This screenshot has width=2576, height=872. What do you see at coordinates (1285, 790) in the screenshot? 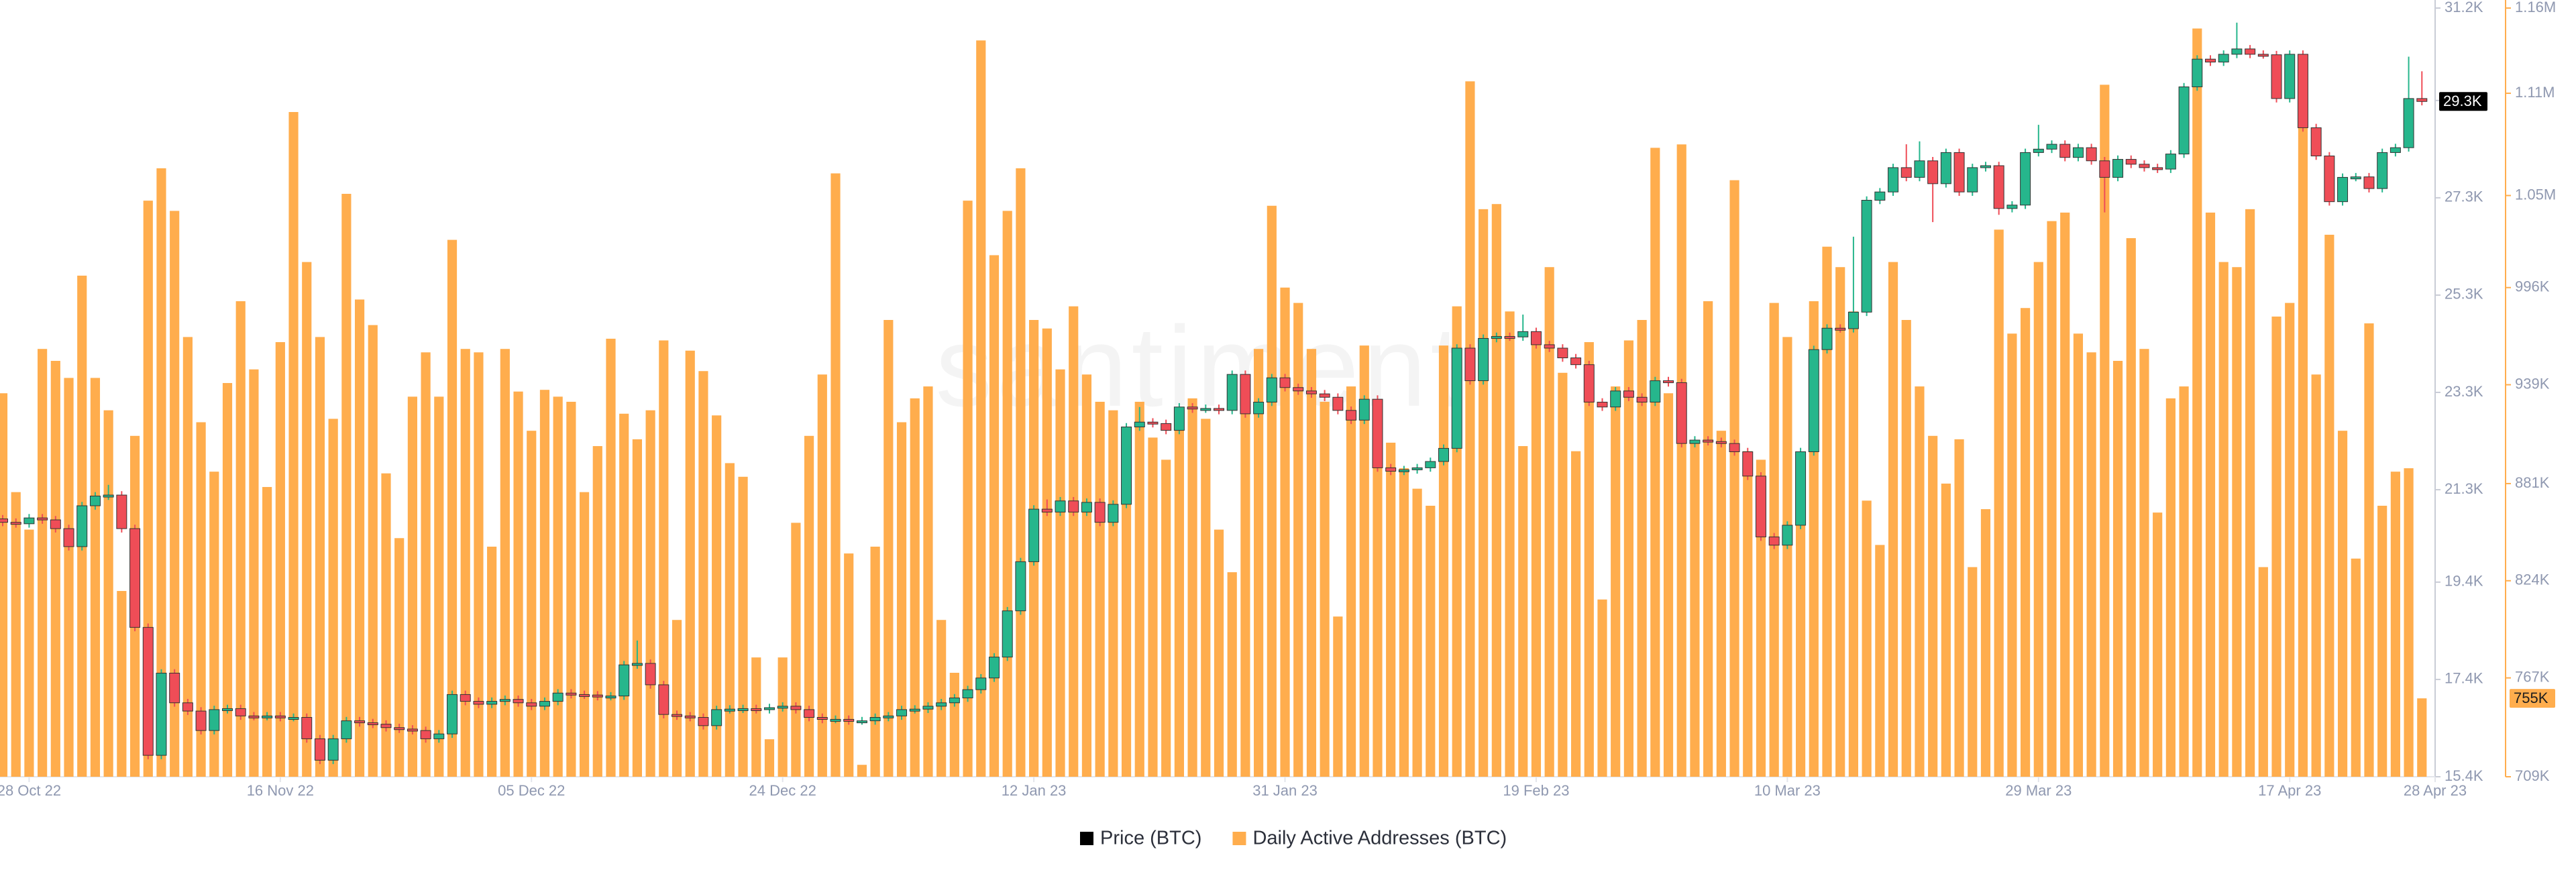
I see `x-tick-label: 31 Jan 23` at bounding box center [1285, 790].